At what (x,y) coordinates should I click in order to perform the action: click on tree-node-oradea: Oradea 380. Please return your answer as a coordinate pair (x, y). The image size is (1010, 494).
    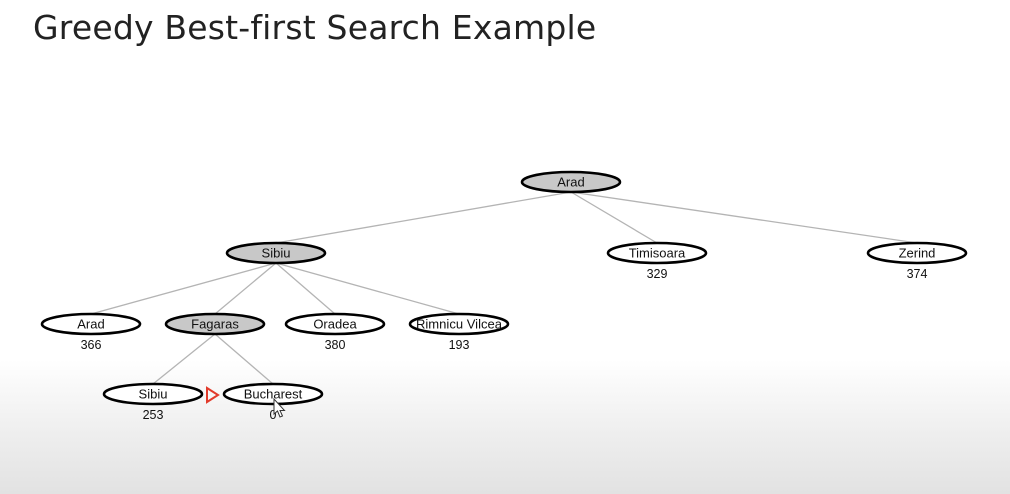
    Looking at the image, I should click on (335, 332).